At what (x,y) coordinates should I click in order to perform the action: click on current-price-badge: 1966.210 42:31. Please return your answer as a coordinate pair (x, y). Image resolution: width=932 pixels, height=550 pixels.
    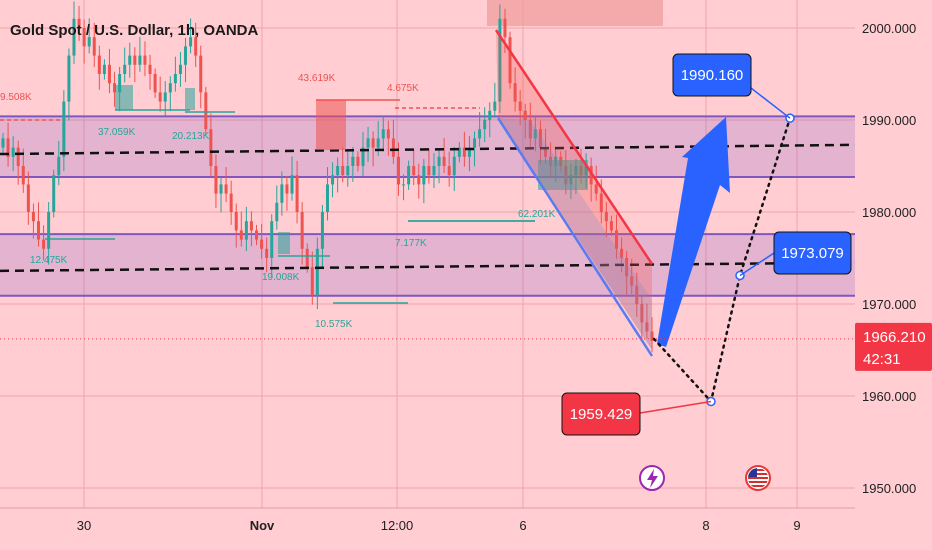
    Looking at the image, I should click on (893, 346).